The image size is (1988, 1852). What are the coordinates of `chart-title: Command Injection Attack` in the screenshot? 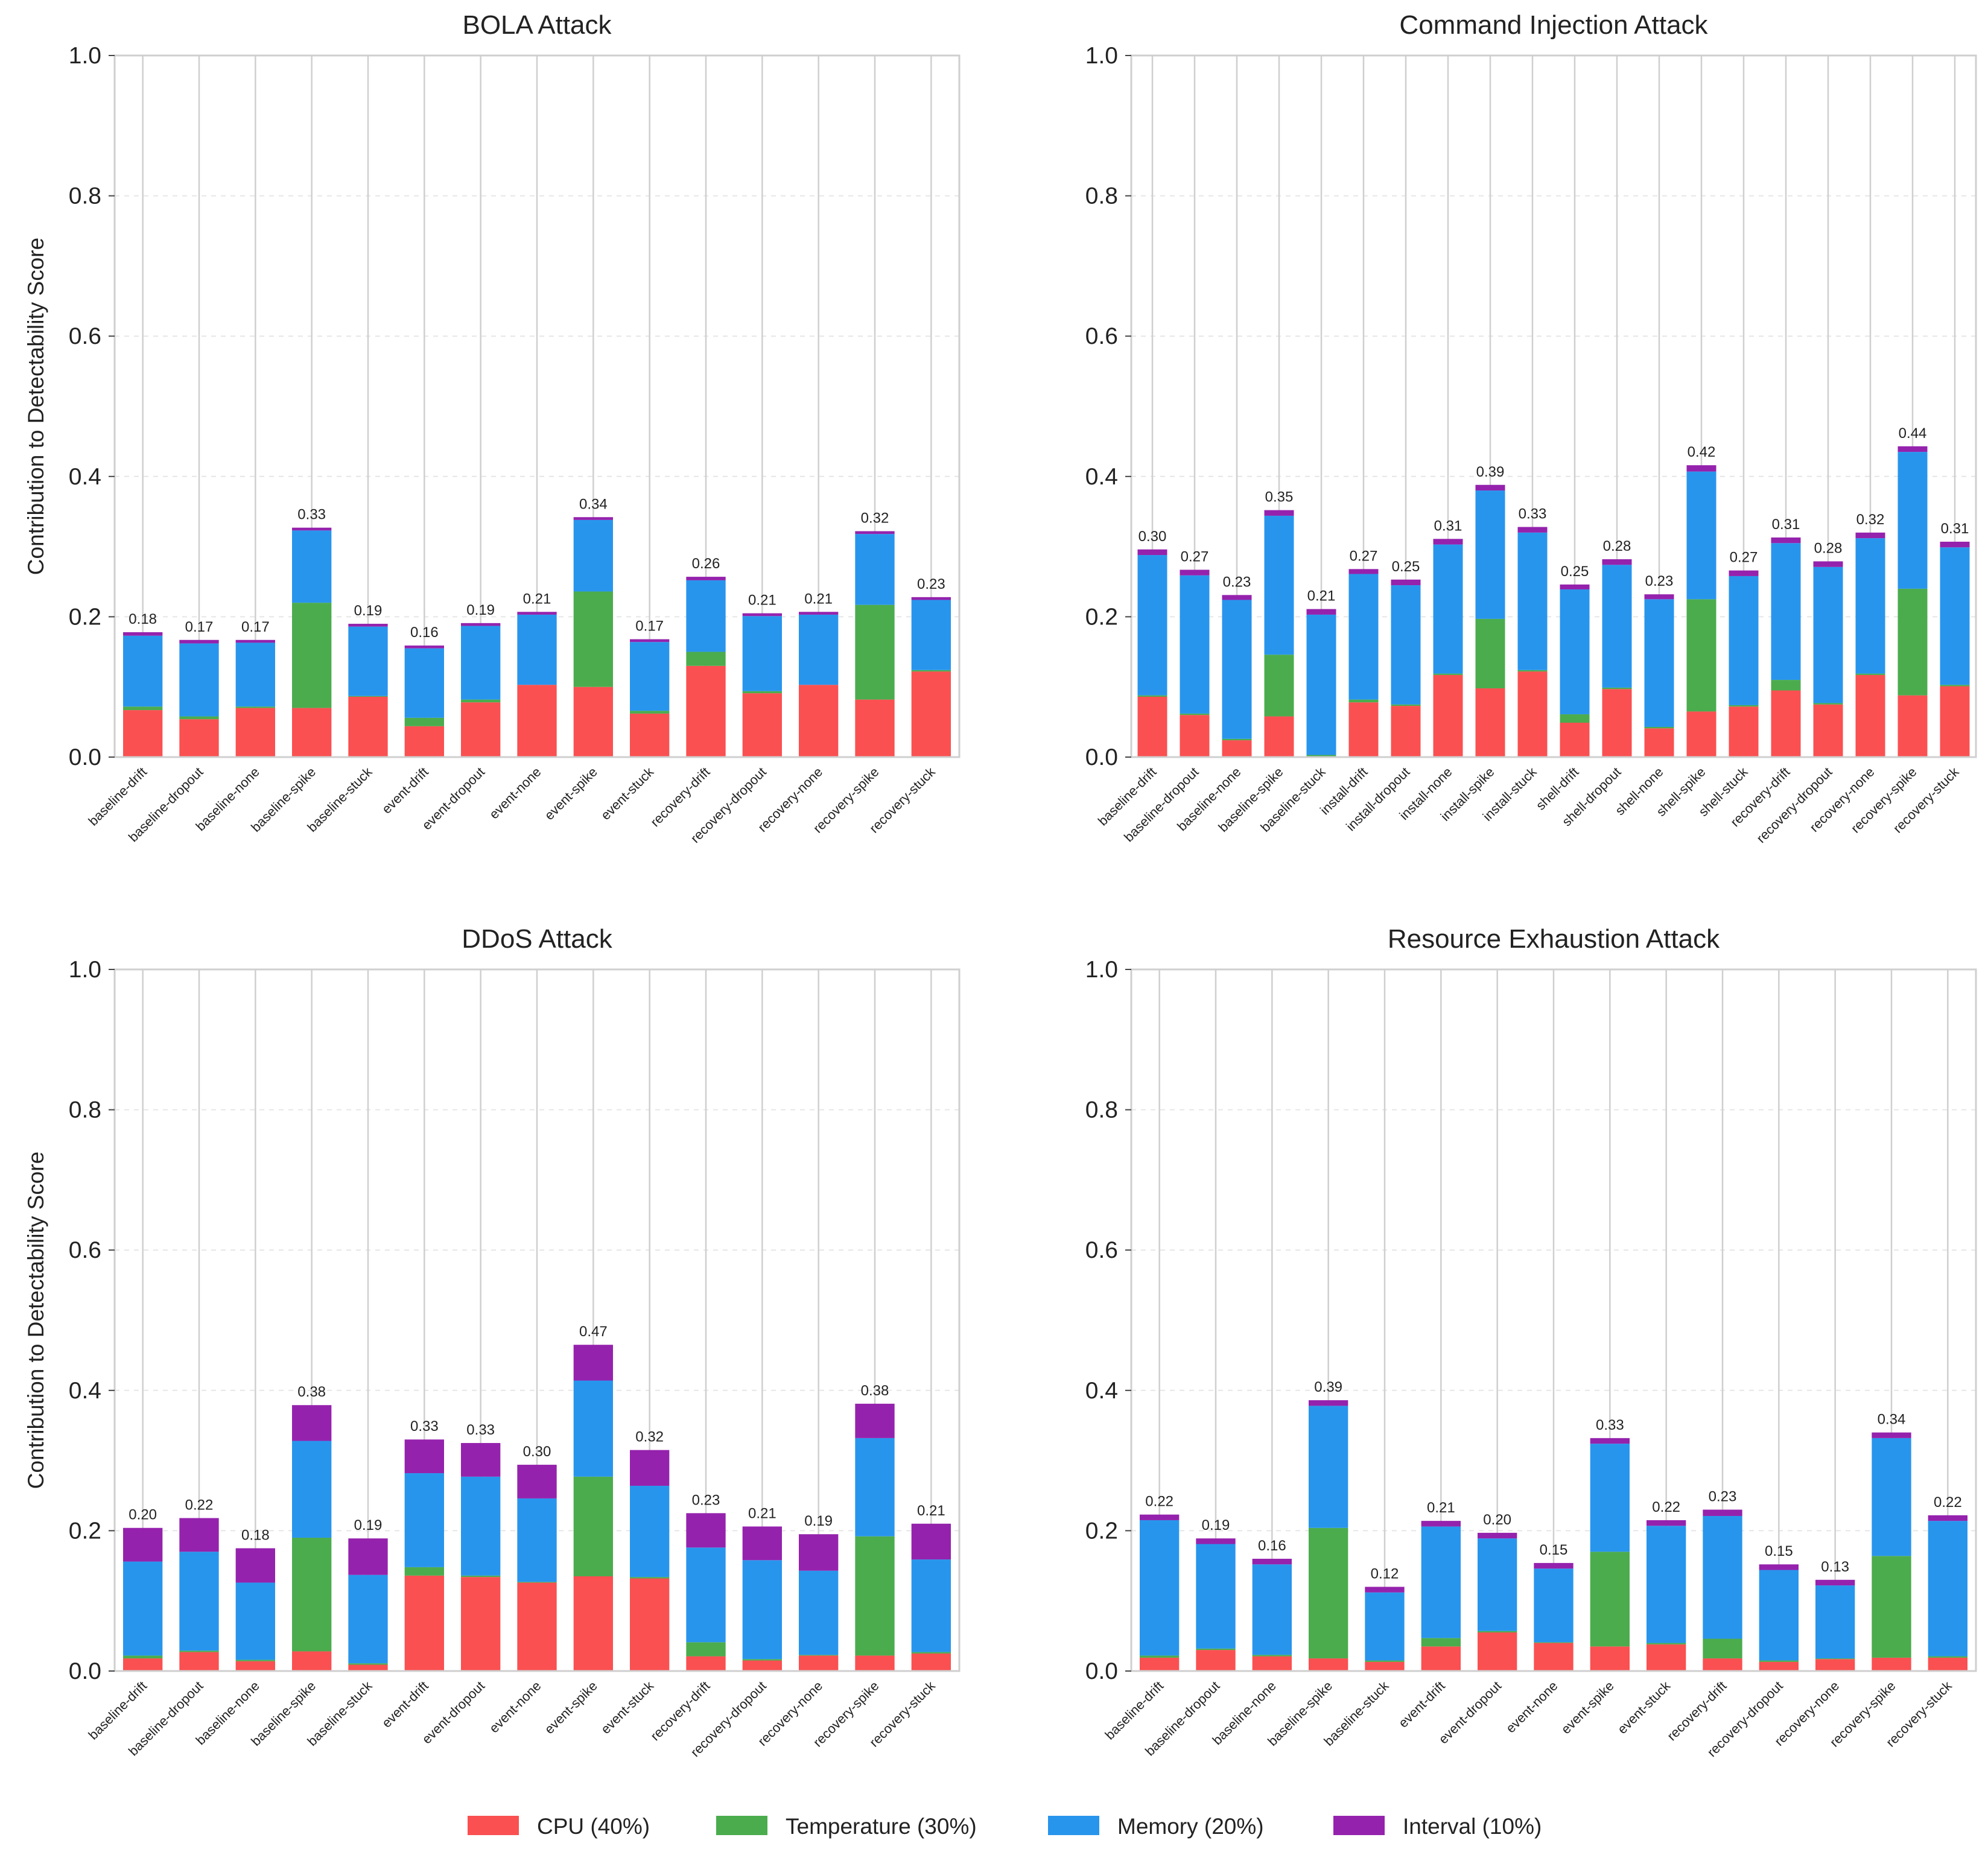 It's located at (1554, 25).